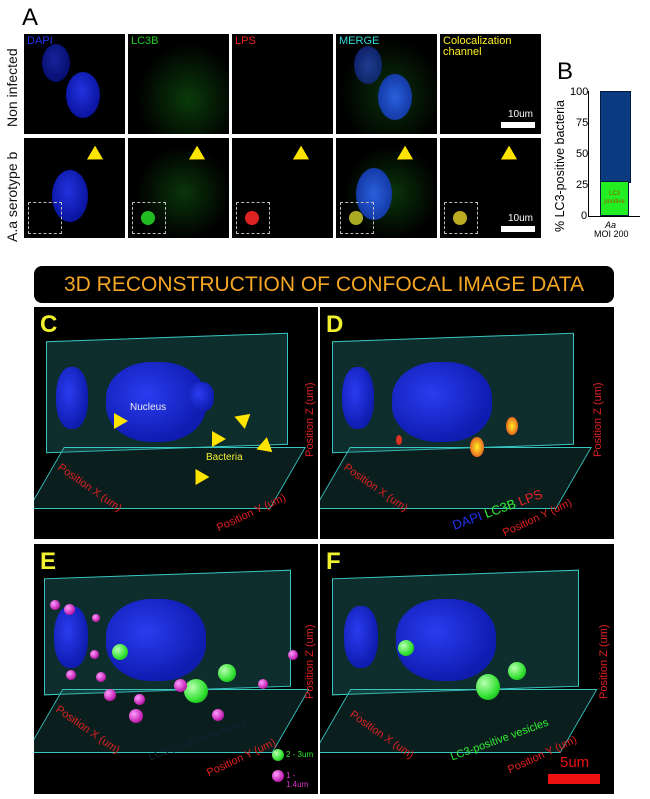 The image size is (650, 799). Describe the element at coordinates (560, 165) in the screenshot. I see `chart-ylabel: % LC3-positive bacteria` at that location.